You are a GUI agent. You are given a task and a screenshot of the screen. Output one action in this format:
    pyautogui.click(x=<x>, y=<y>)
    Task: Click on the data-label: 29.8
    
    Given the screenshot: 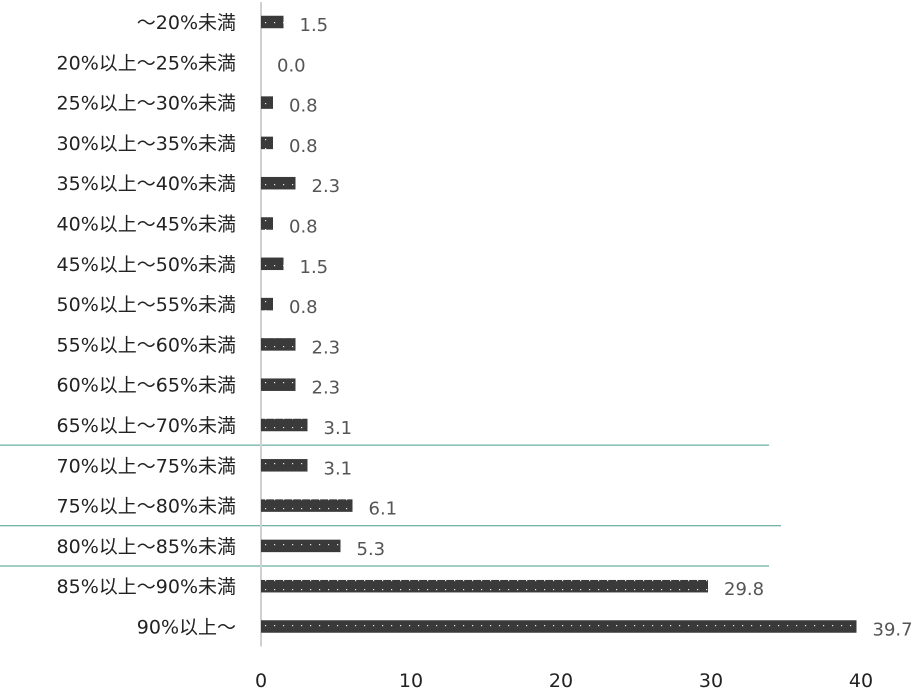 What is the action you would take?
    pyautogui.click(x=744, y=589)
    